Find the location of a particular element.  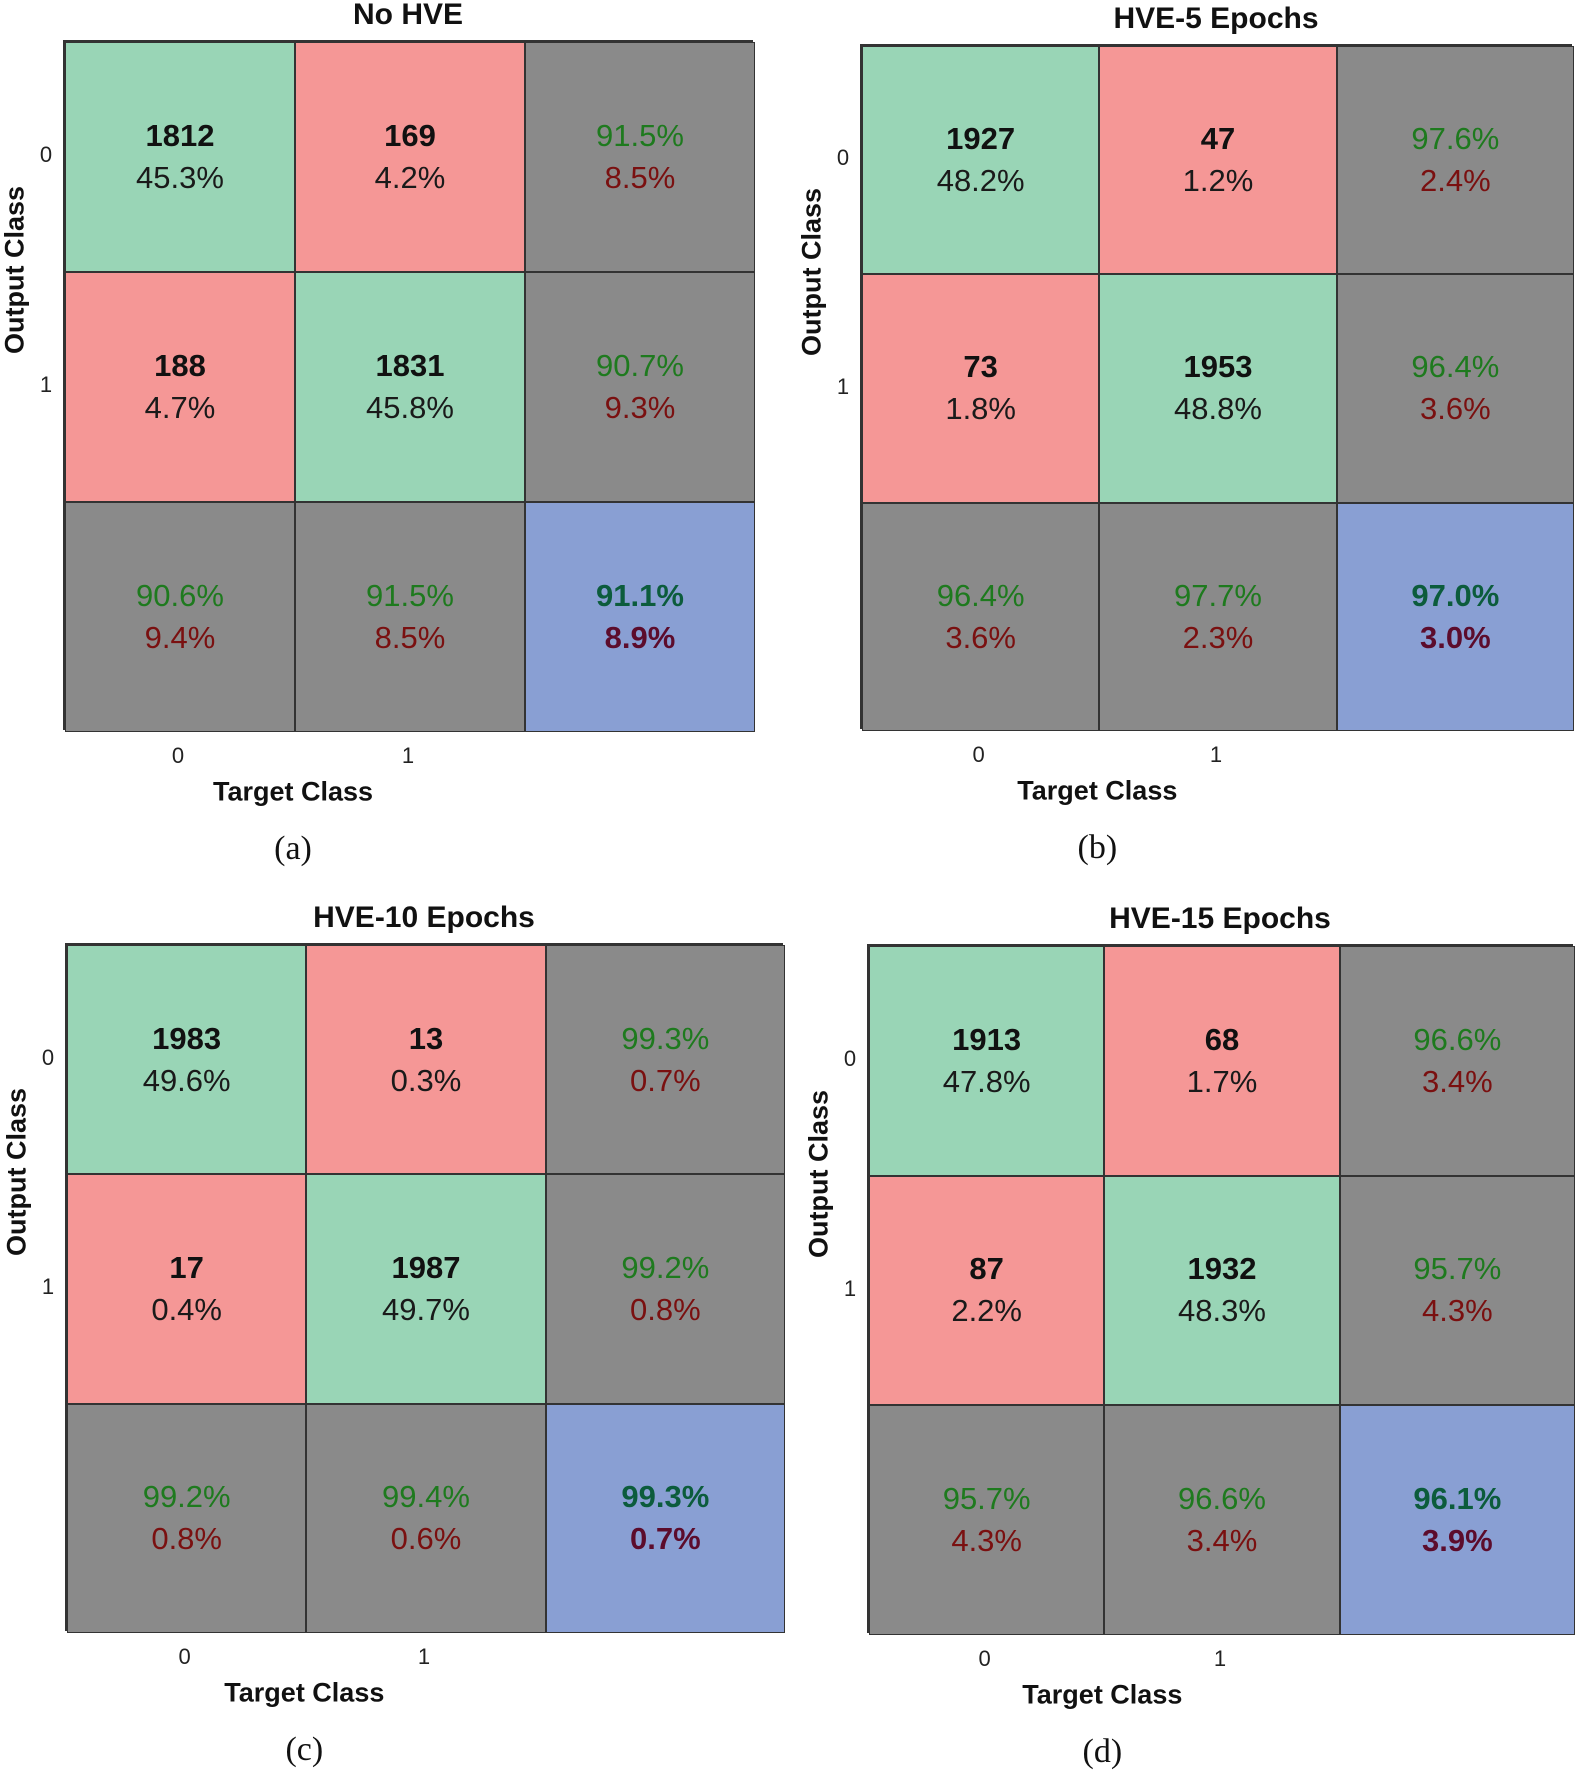

column-summary-cell: 97.7% 2.3% is located at coordinates (1218, 616).